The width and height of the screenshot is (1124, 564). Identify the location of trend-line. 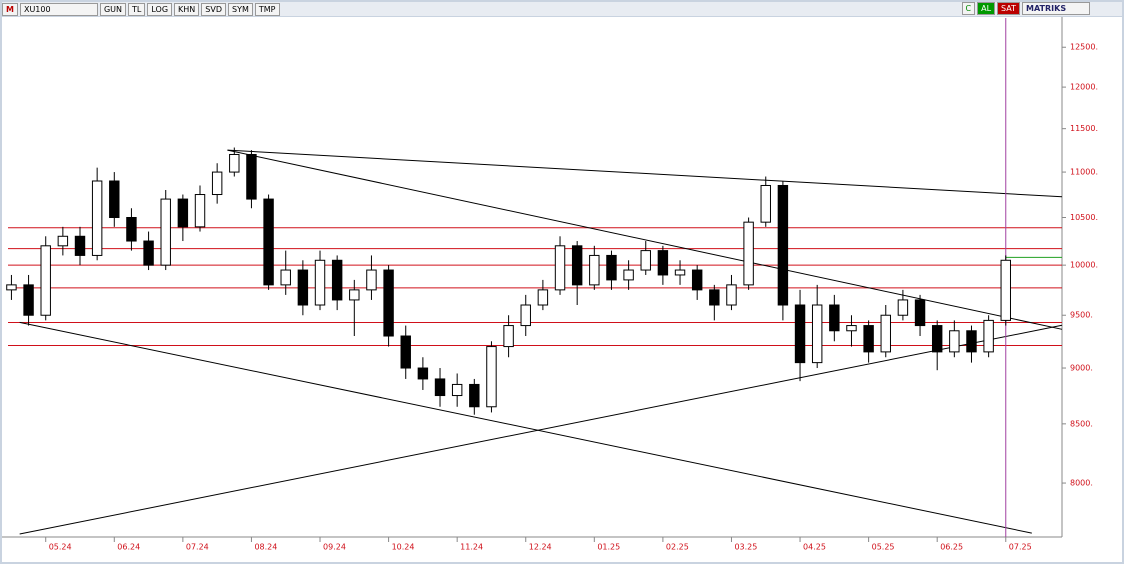
(645, 173).